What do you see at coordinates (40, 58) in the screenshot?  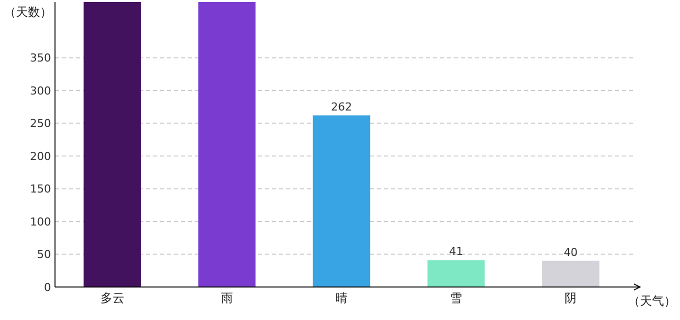 I see `y-tick-label: 350` at bounding box center [40, 58].